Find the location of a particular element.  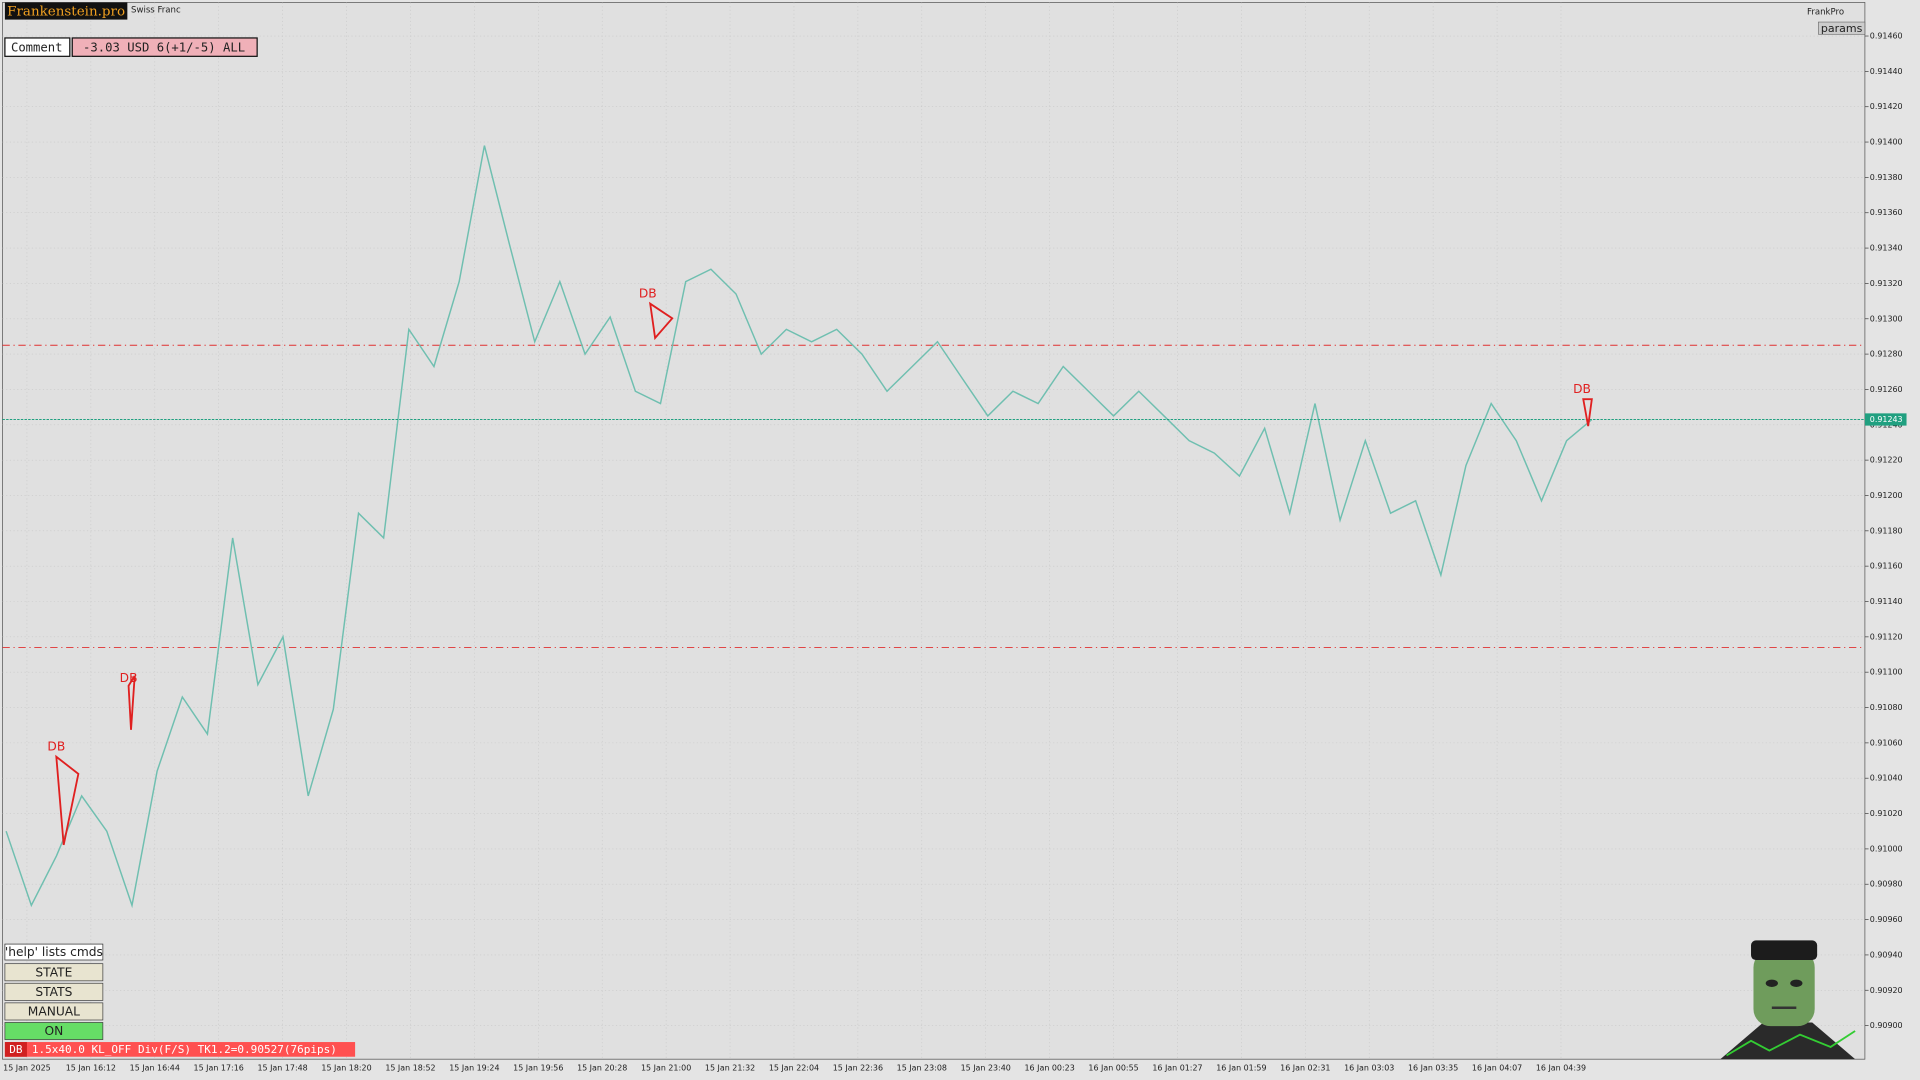

comment-label: Comment is located at coordinates (37, 47).